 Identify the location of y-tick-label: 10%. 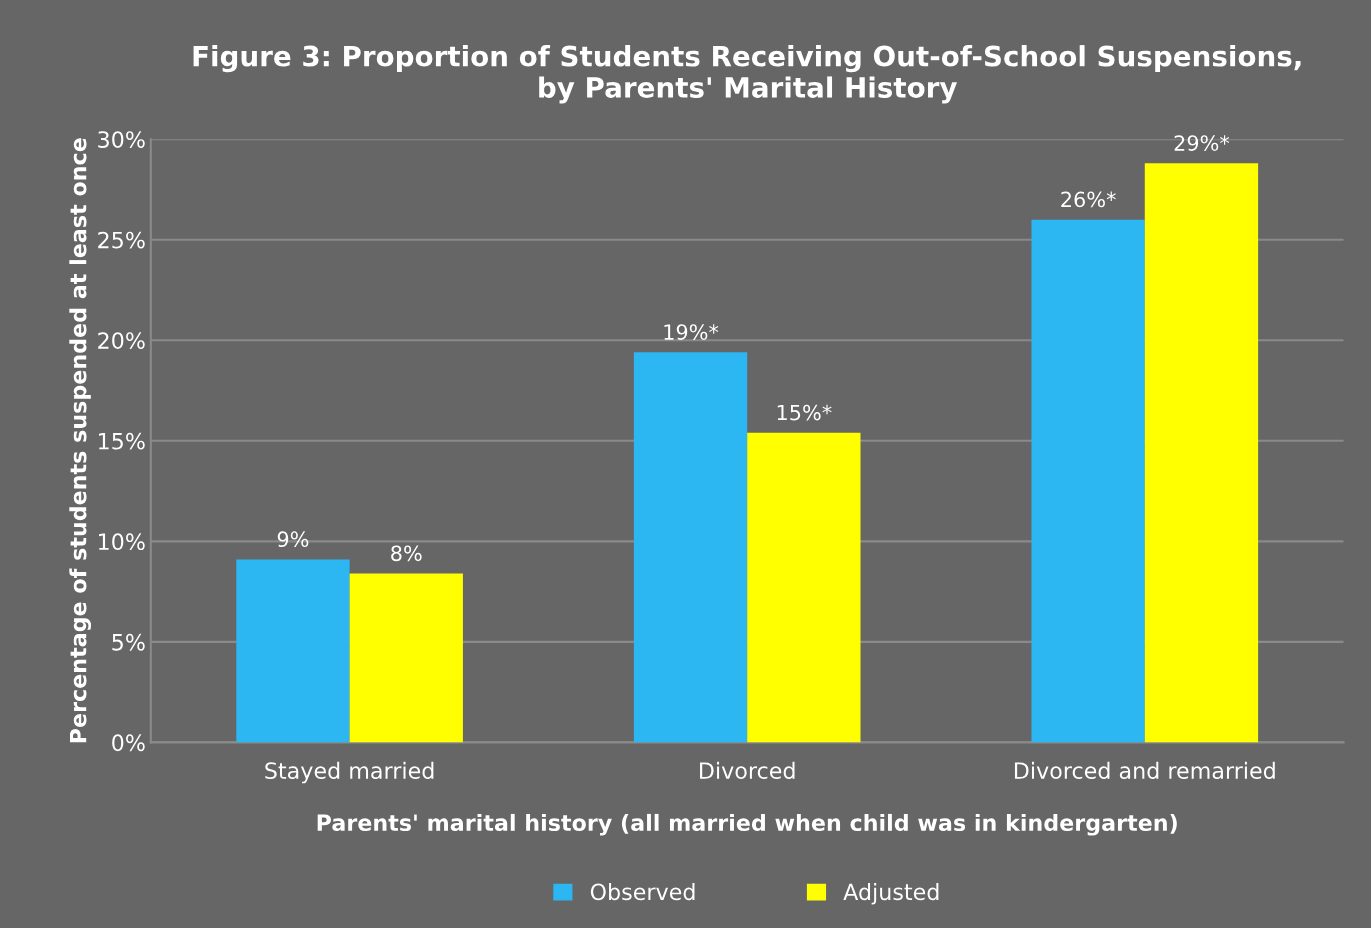
(122, 542).